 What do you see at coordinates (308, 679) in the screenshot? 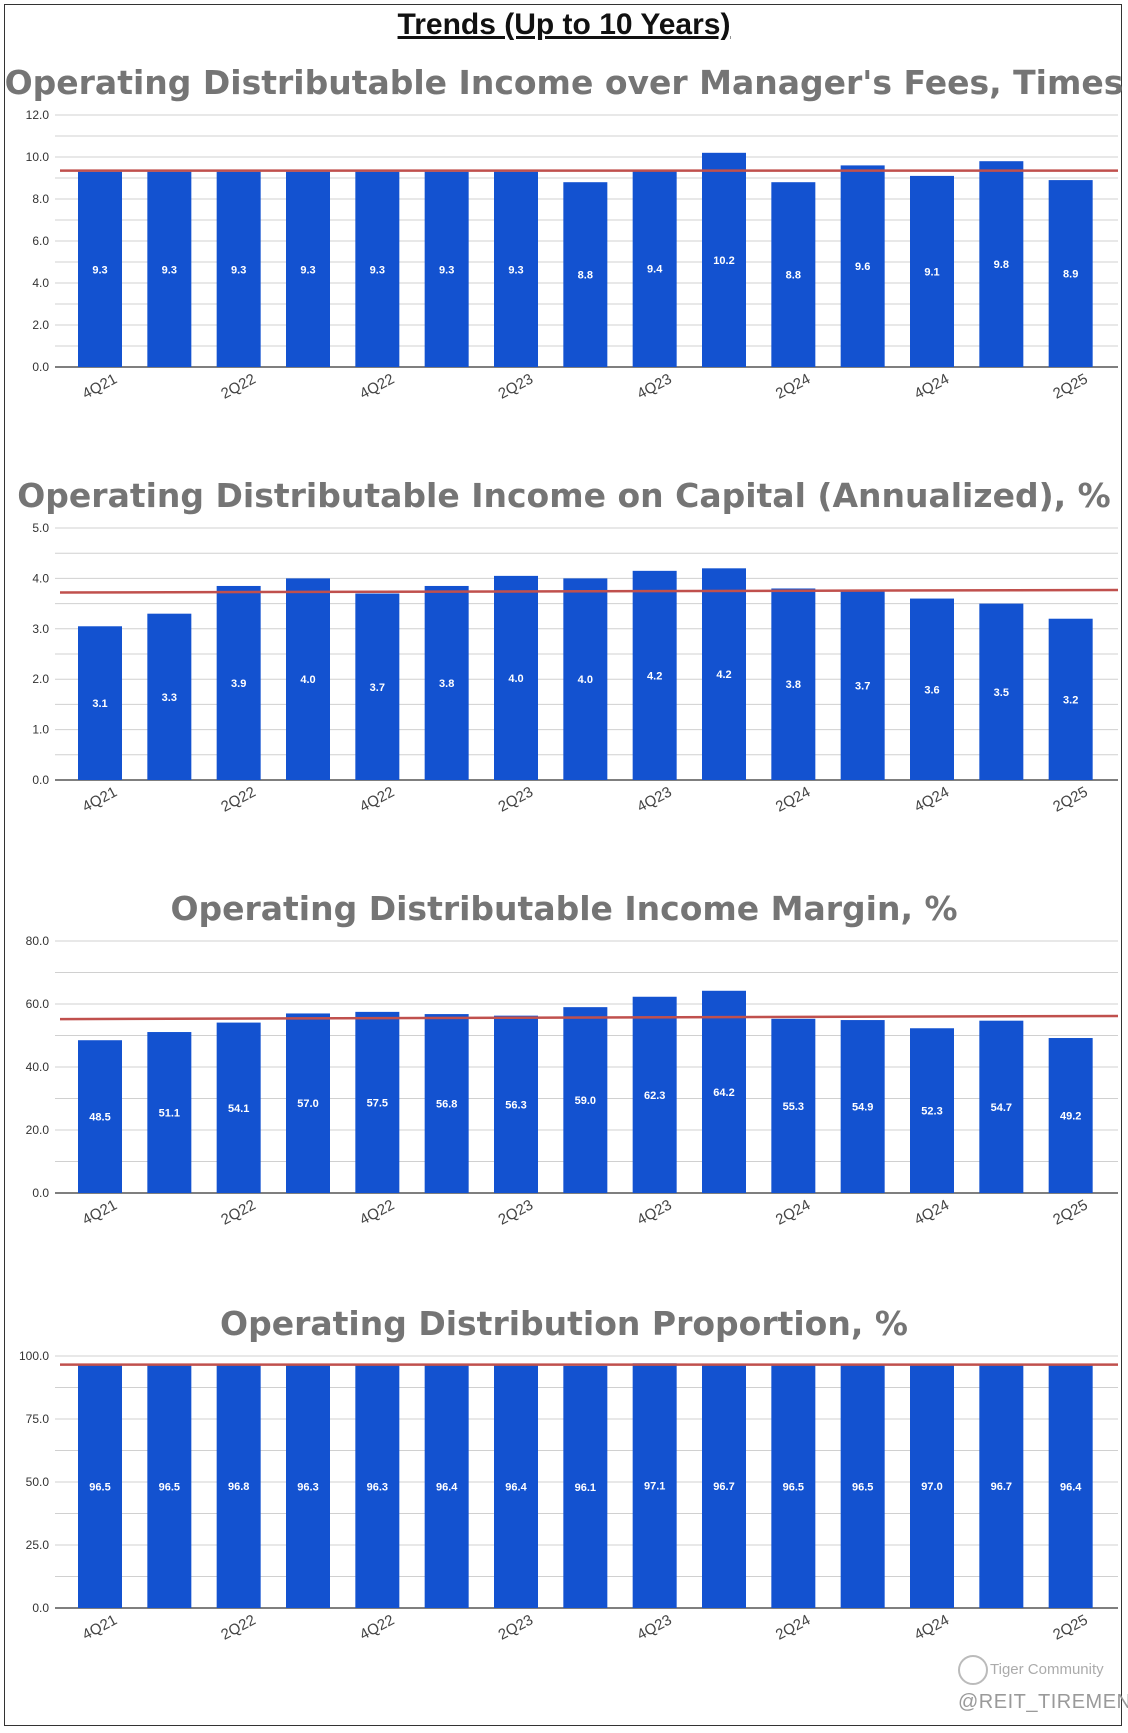
I see `return-on-capital-bar-3q22` at bounding box center [308, 679].